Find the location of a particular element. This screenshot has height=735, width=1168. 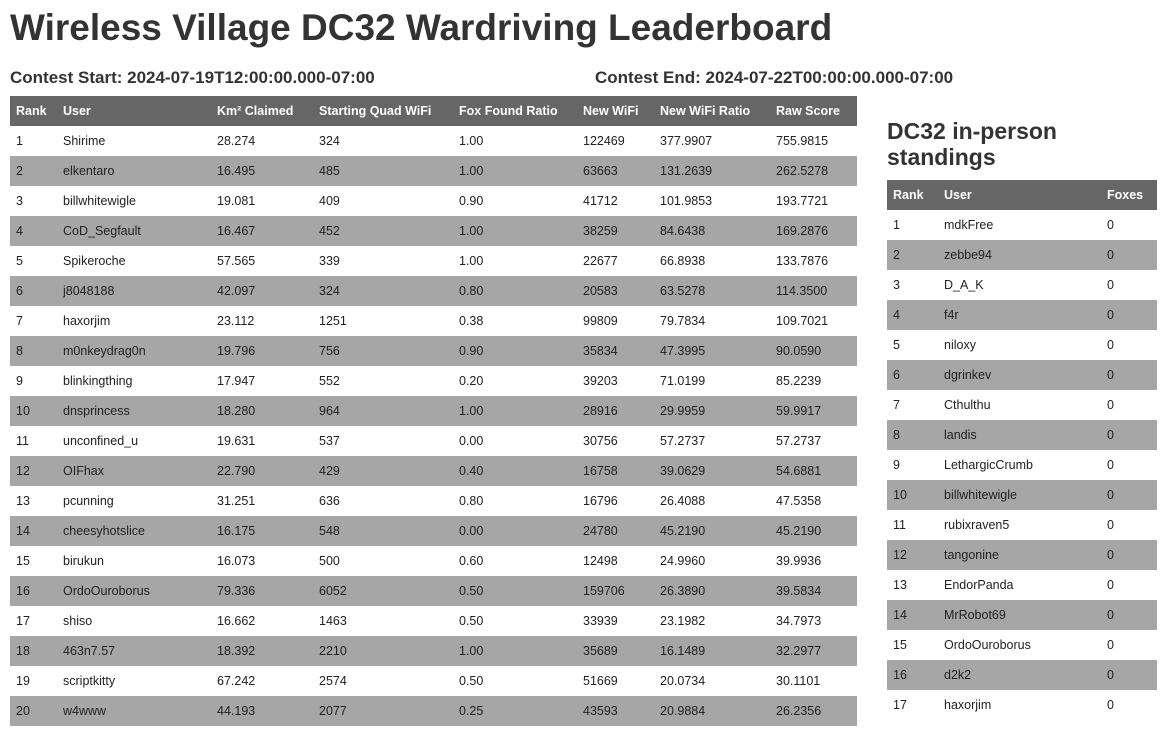

cell-km2-claimed: 16.662 is located at coordinates (262, 621).